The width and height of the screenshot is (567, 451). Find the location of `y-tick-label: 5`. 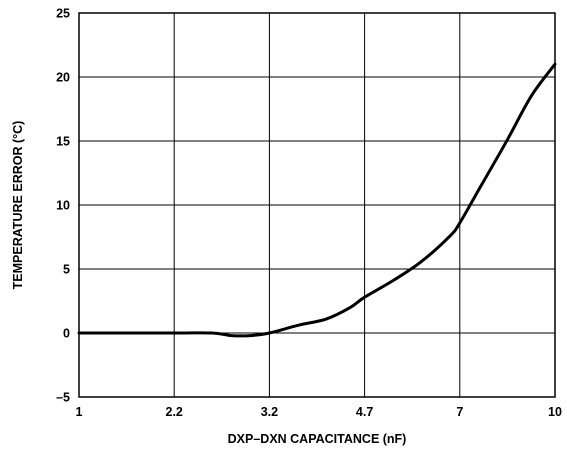

y-tick-label: 5 is located at coordinates (66, 270).